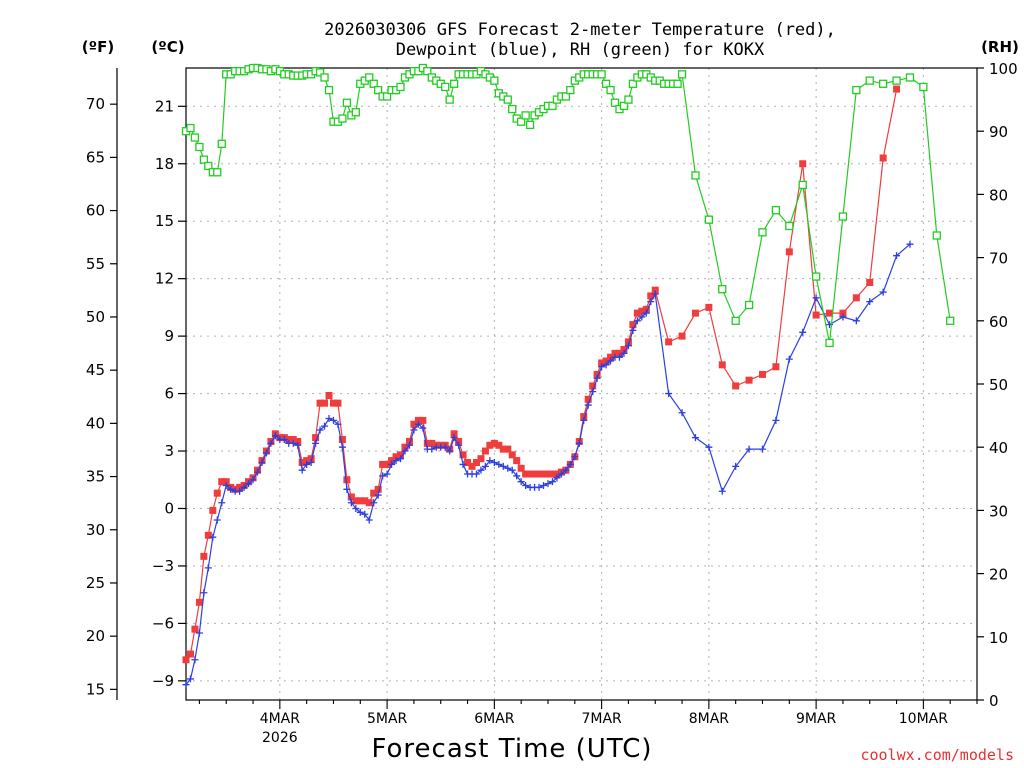 The width and height of the screenshot is (1024, 768). What do you see at coordinates (511, 749) in the screenshot?
I see `x-axis-title: Forecast Time (UTC)` at bounding box center [511, 749].